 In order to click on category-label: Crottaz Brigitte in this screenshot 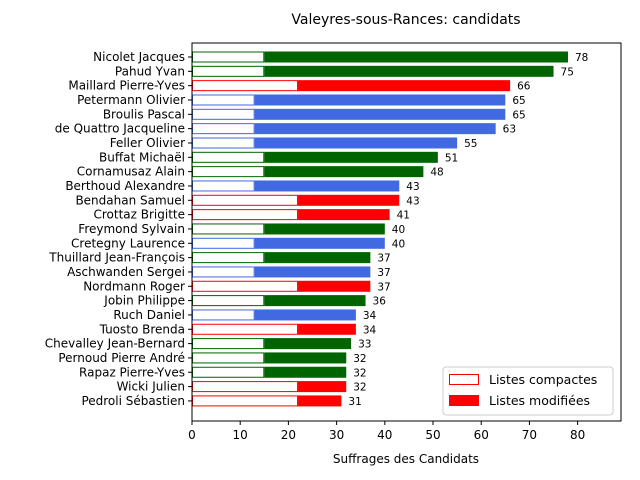, I will do `click(139, 215)`.